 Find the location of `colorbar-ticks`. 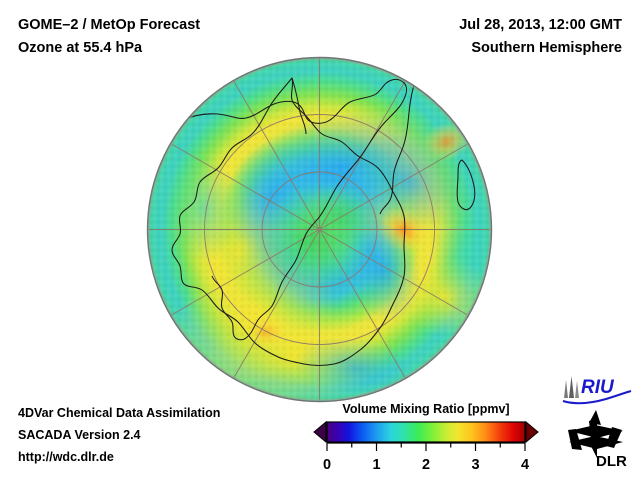

colorbar-ticks is located at coordinates (426, 447).